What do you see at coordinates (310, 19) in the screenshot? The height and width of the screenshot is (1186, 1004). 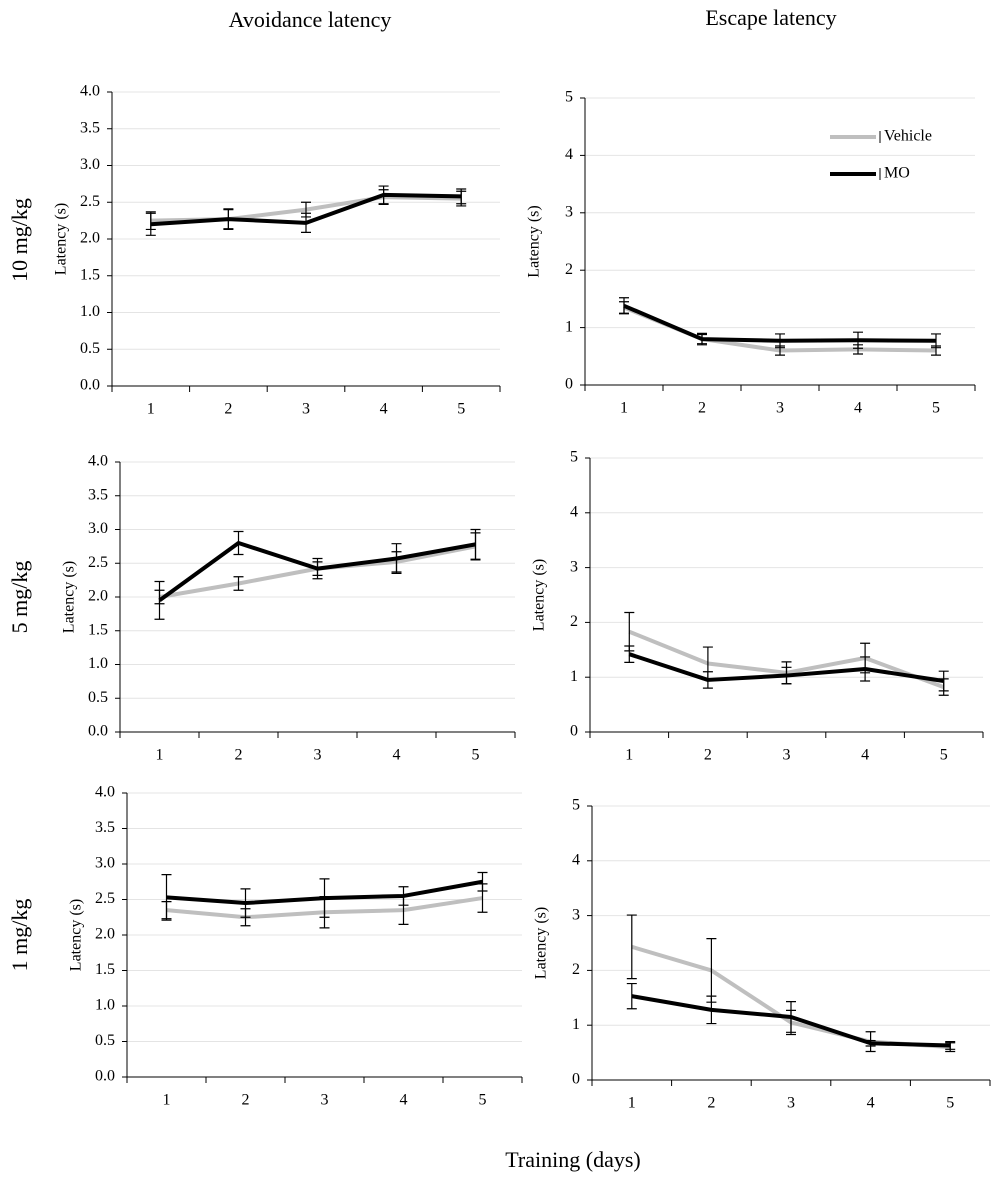 I see `column-title: Avoidance latency` at bounding box center [310, 19].